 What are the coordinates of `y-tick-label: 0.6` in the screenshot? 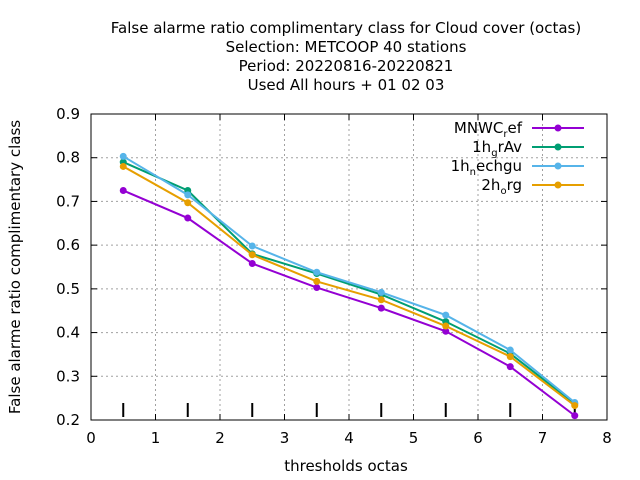 It's located at (68, 245).